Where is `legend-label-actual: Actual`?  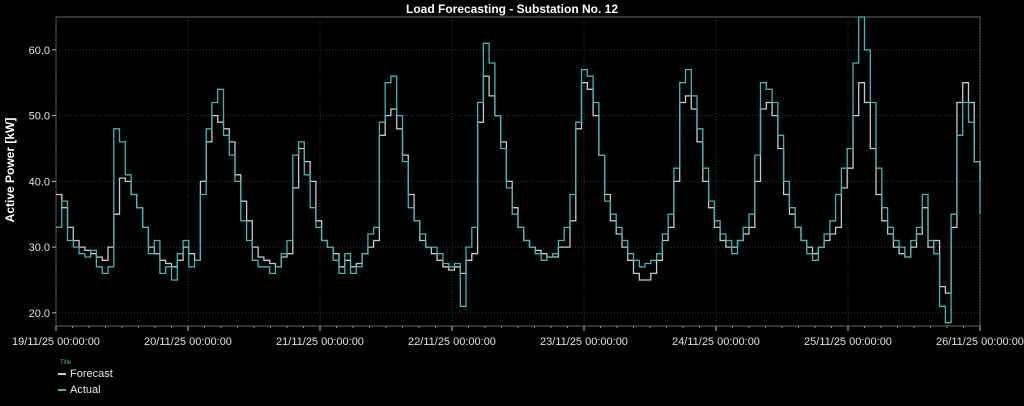 legend-label-actual: Actual is located at coordinates (85, 390).